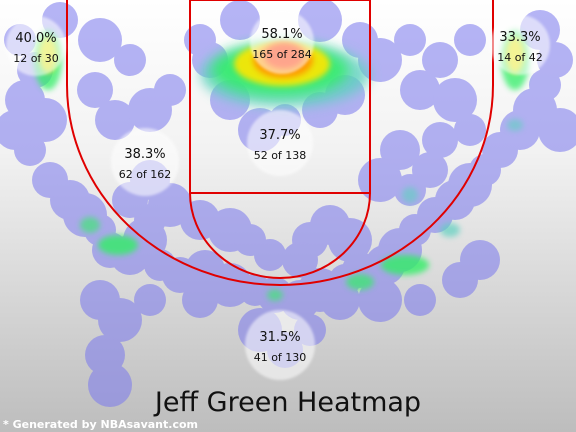 The width and height of the screenshot is (576, 432). What do you see at coordinates (35, 38) in the screenshot?
I see `zone-percentage: 40.0%` at bounding box center [35, 38].